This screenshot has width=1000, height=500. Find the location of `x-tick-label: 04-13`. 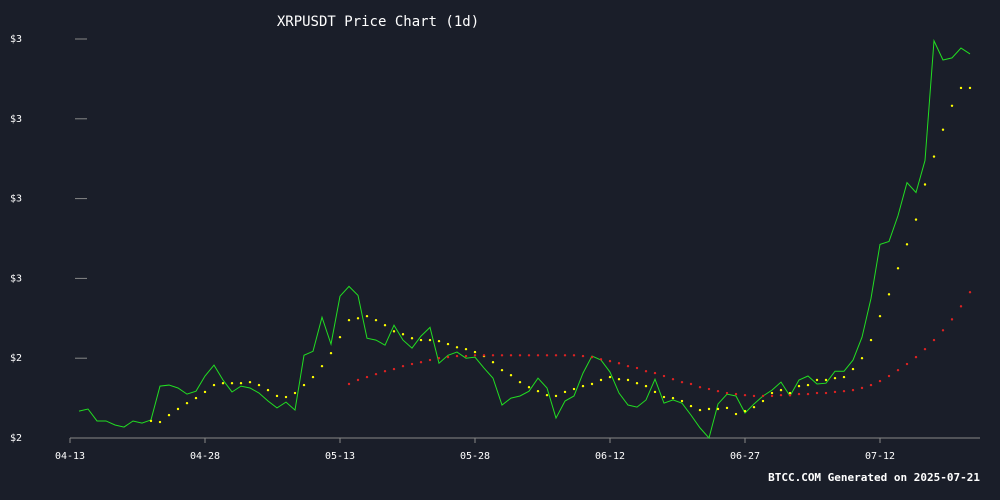

x-tick-label: 04-13 is located at coordinates (70, 456).